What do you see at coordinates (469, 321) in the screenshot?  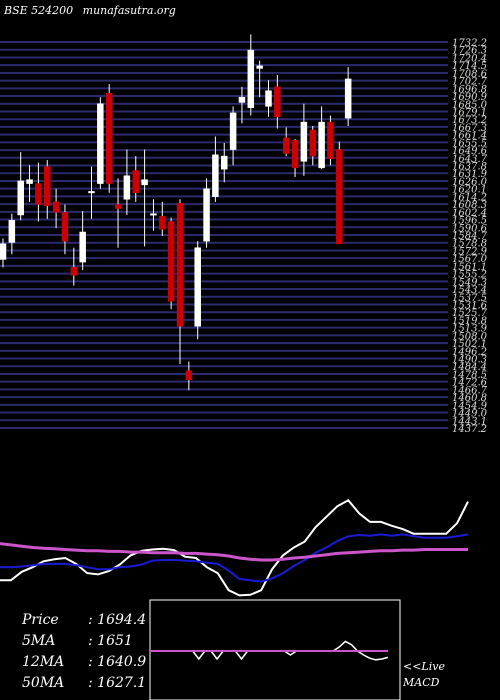 I see `y-tick-label: 1519.8` at bounding box center [469, 321].